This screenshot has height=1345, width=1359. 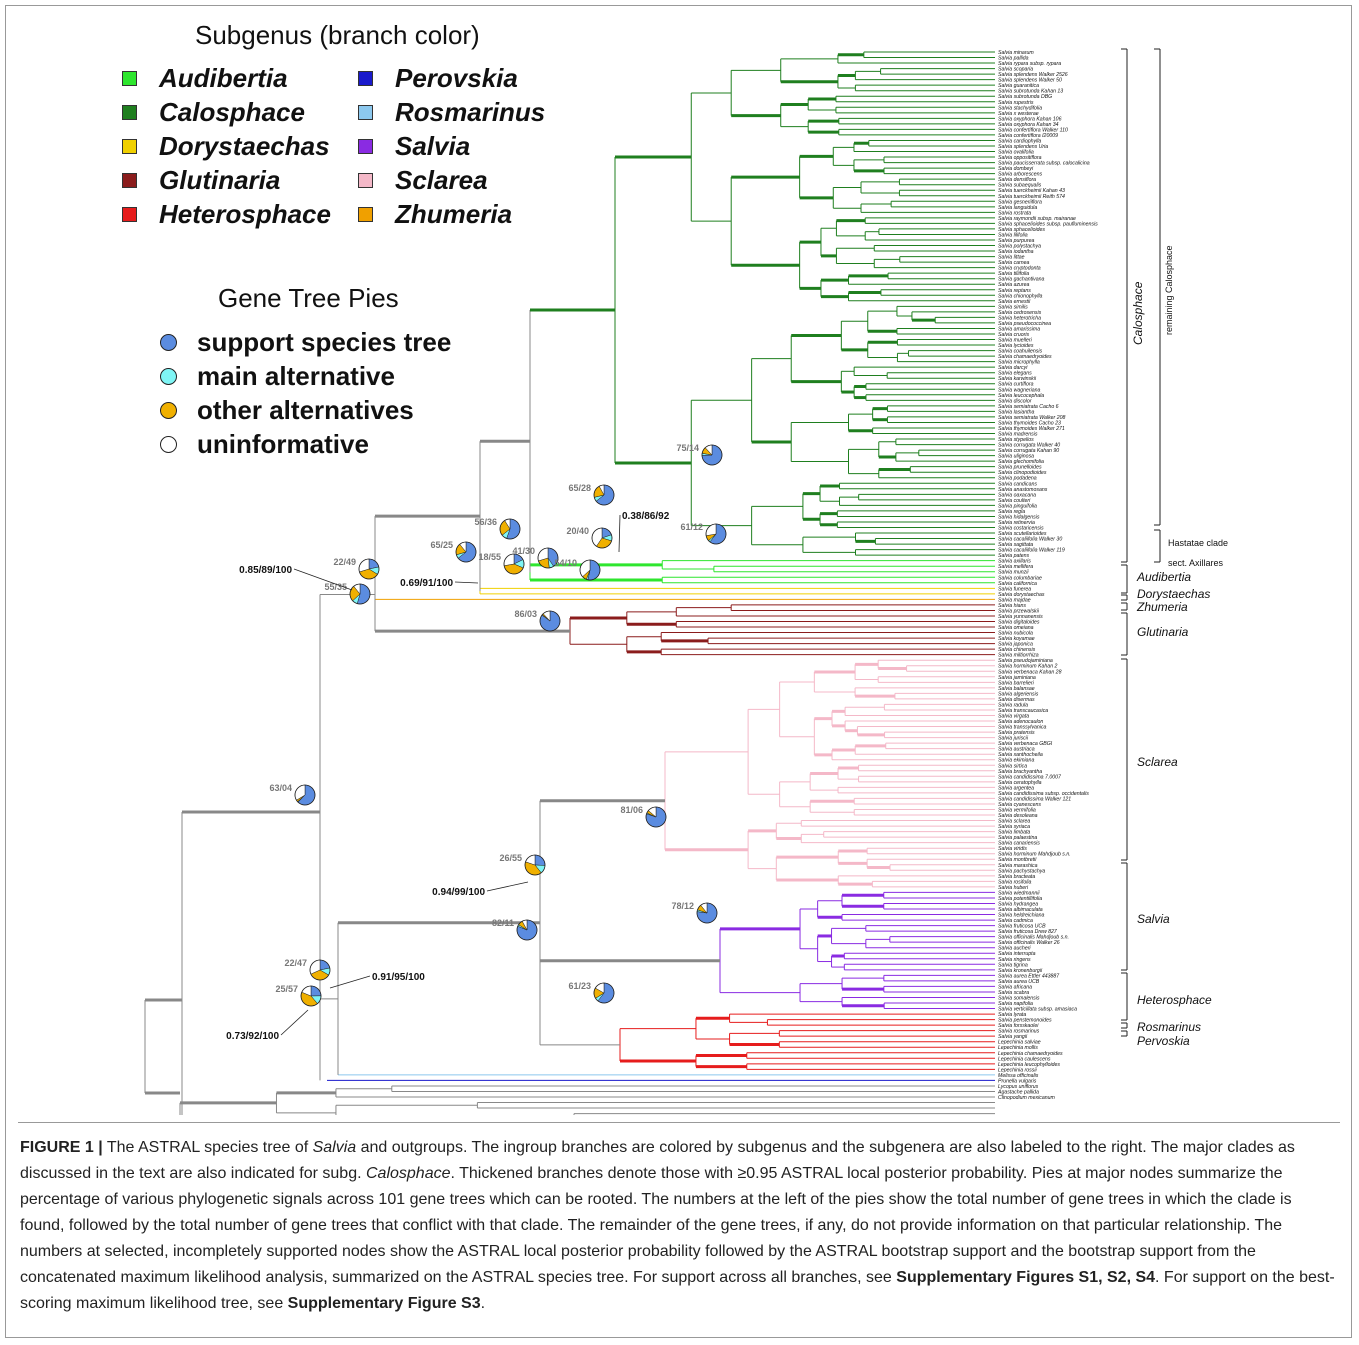 What do you see at coordinates (1157, 762) in the screenshot?
I see `clade-label: Sclarea` at bounding box center [1157, 762].